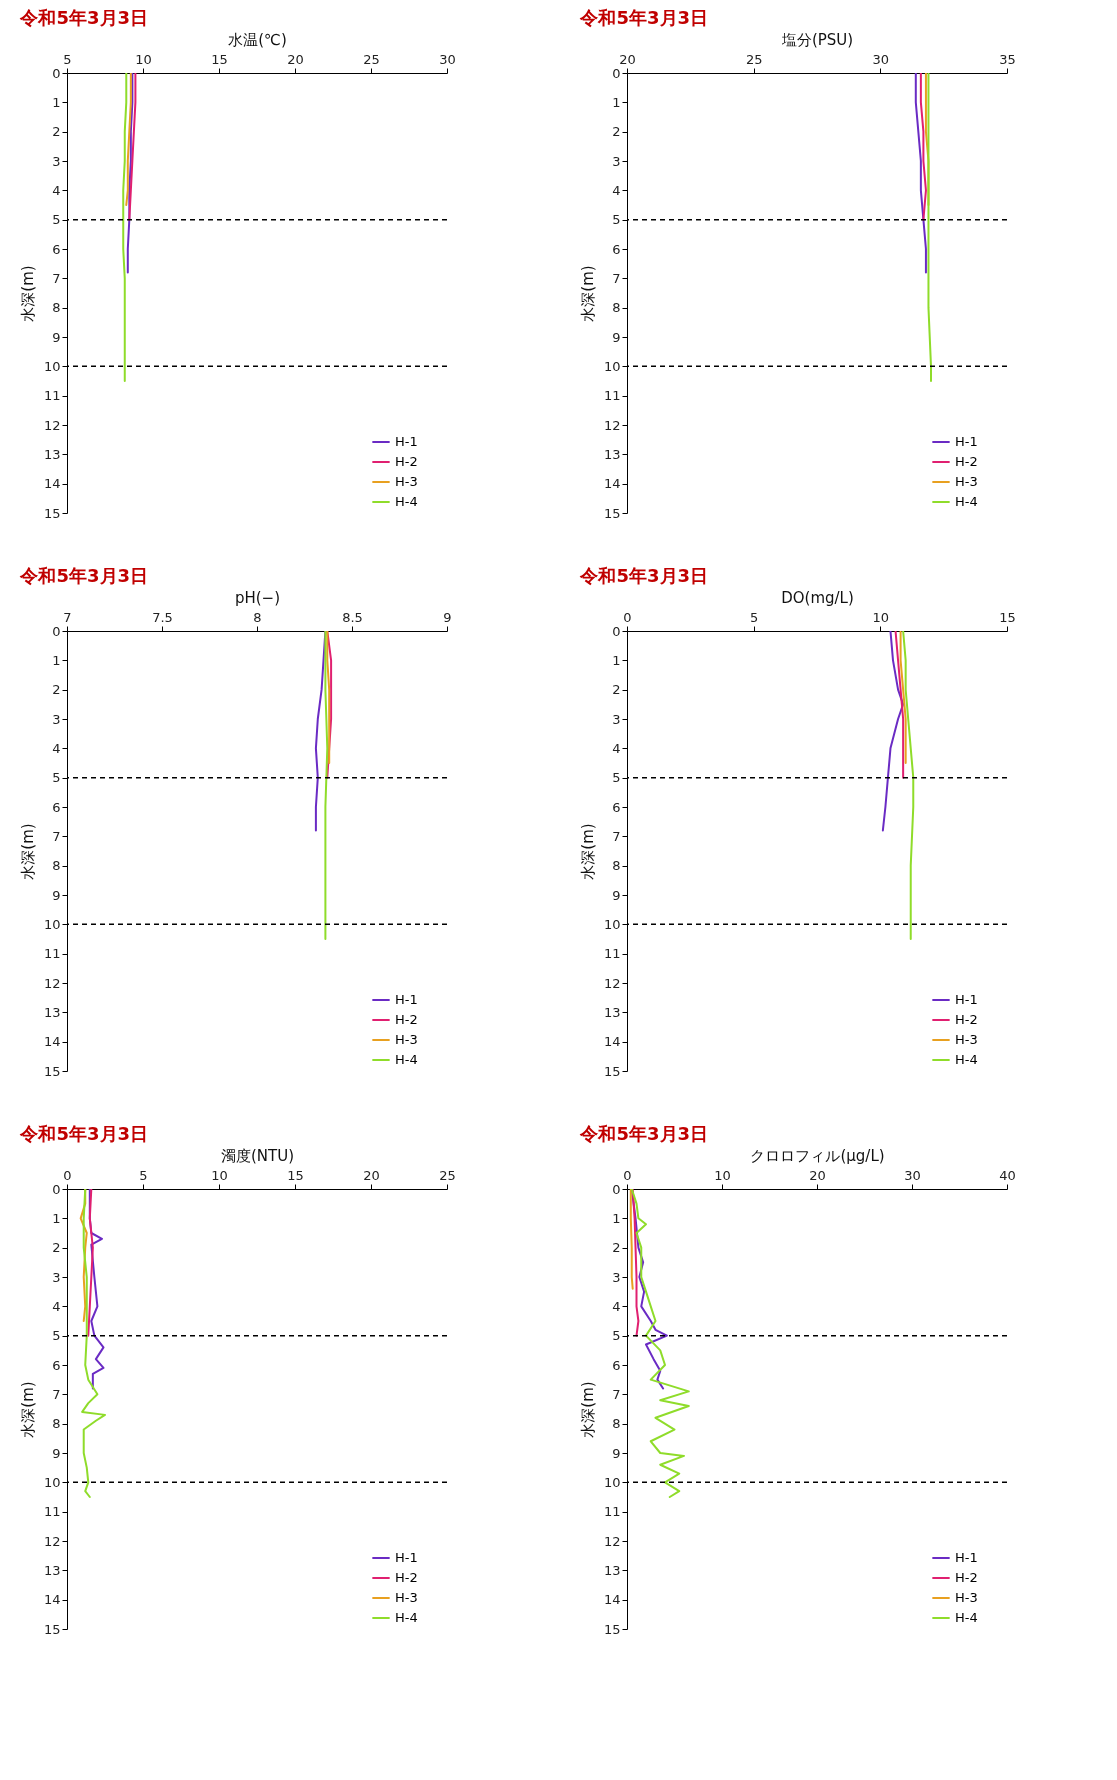  Describe the element at coordinates (627, 1175) in the screenshot. I see `x-tick-label: 0` at that location.